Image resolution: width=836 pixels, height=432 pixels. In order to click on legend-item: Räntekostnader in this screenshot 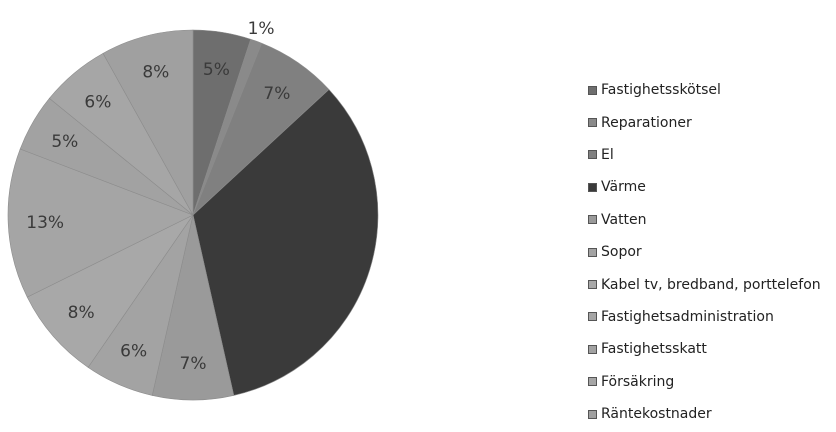, I will do `click(704, 414)`.